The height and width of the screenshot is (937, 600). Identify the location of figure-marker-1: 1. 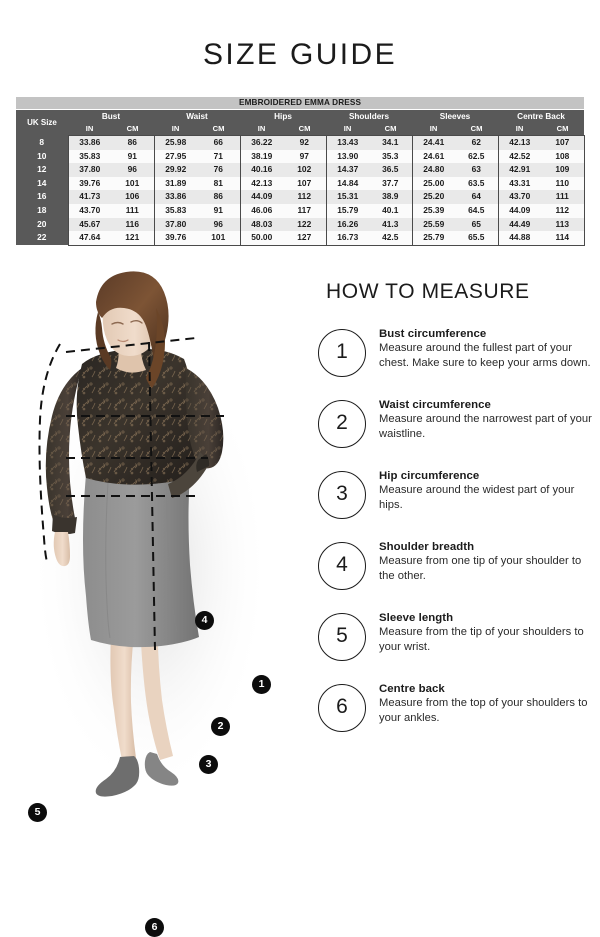
(261, 684).